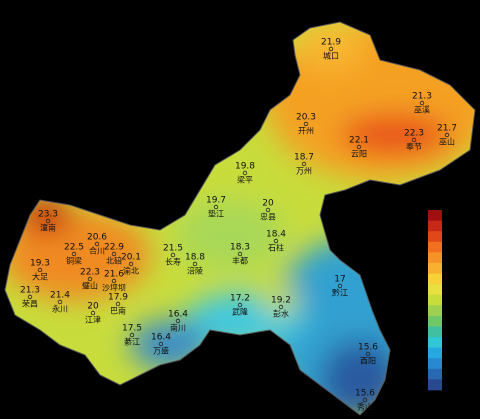  I want to click on station-value: 17.9, so click(118, 298).